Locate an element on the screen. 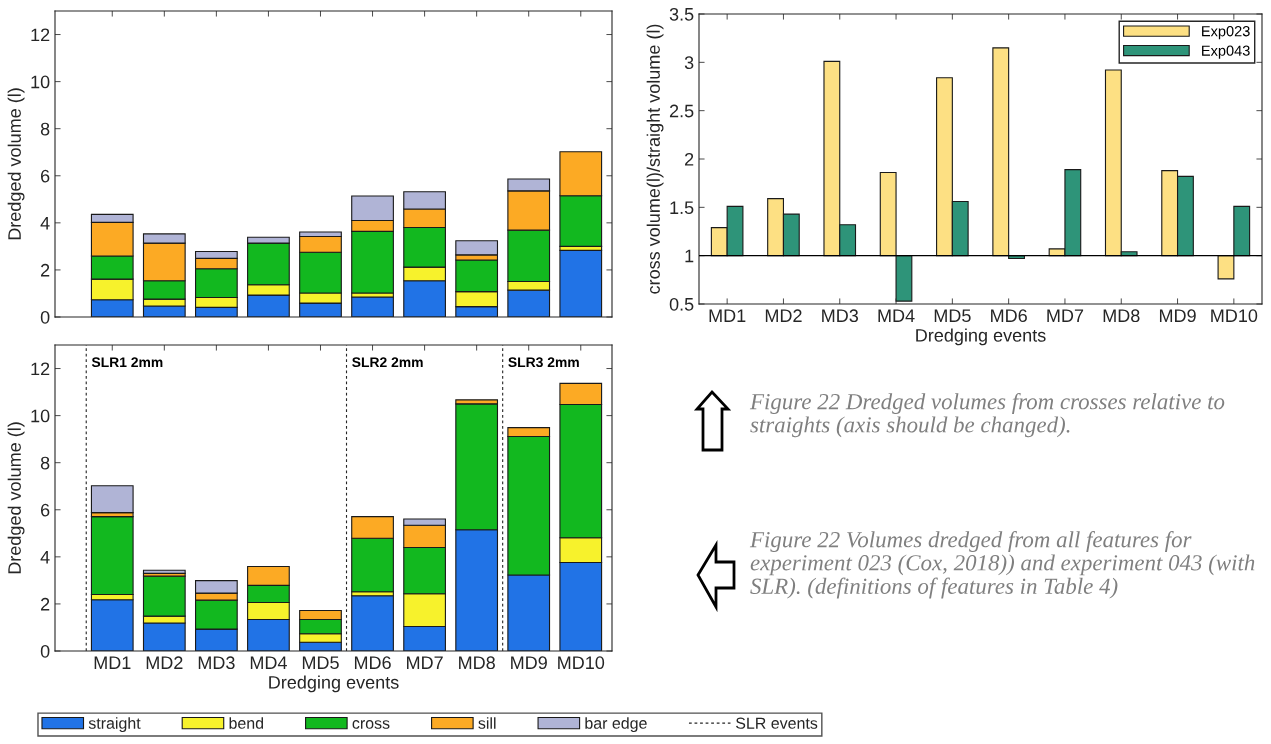  annotation: SLR1 2mm is located at coordinates (127, 362).